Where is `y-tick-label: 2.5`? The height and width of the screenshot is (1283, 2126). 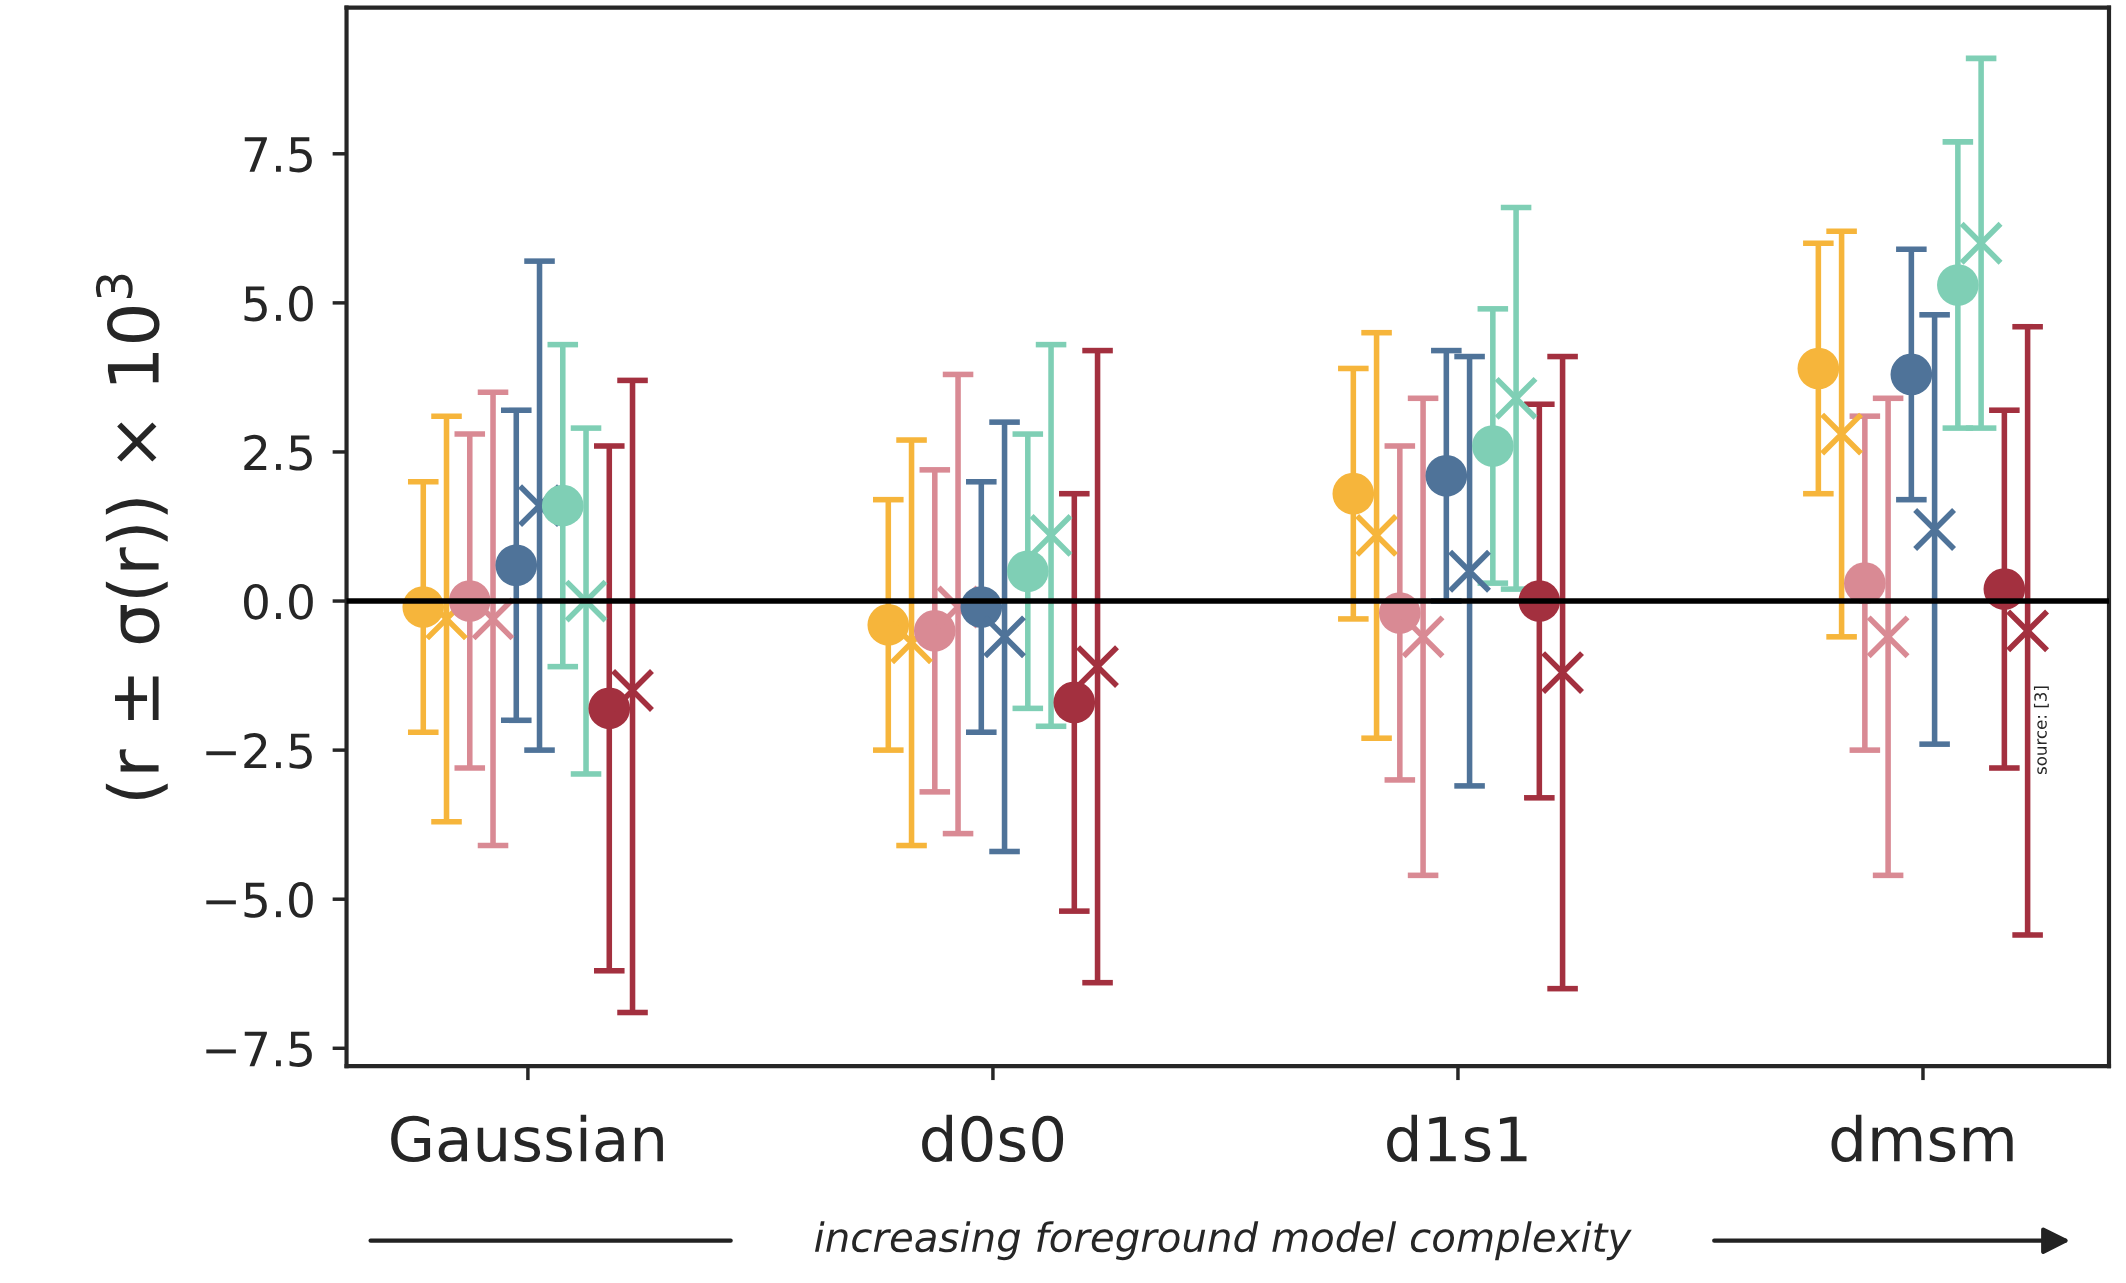 y-tick-label: 2.5 is located at coordinates (278, 452).